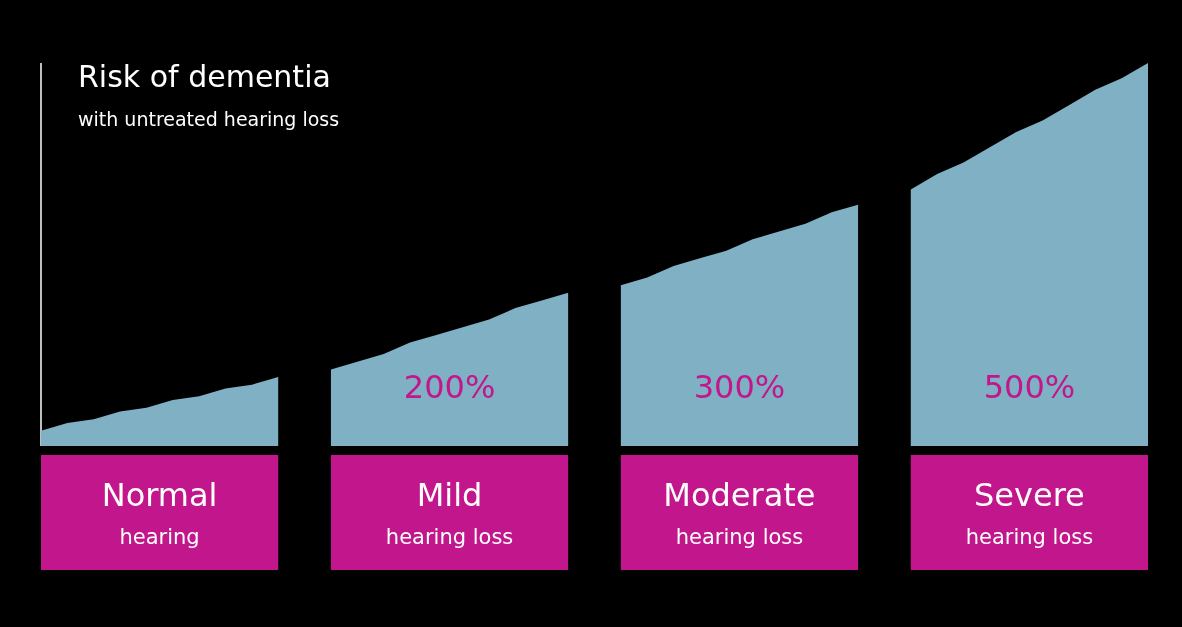 The width and height of the screenshot is (1182, 627). Describe the element at coordinates (159, 512) in the screenshot. I see `text: Normal hearing` at that location.